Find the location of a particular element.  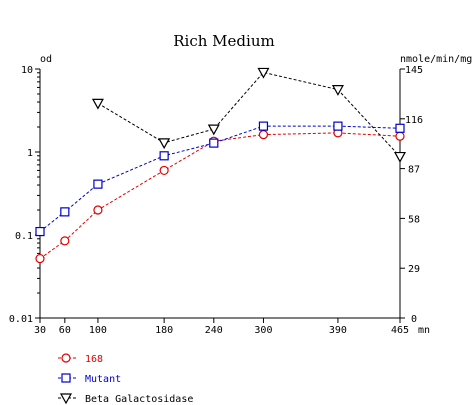

x-tick-label: 465 is located at coordinates (400, 330).